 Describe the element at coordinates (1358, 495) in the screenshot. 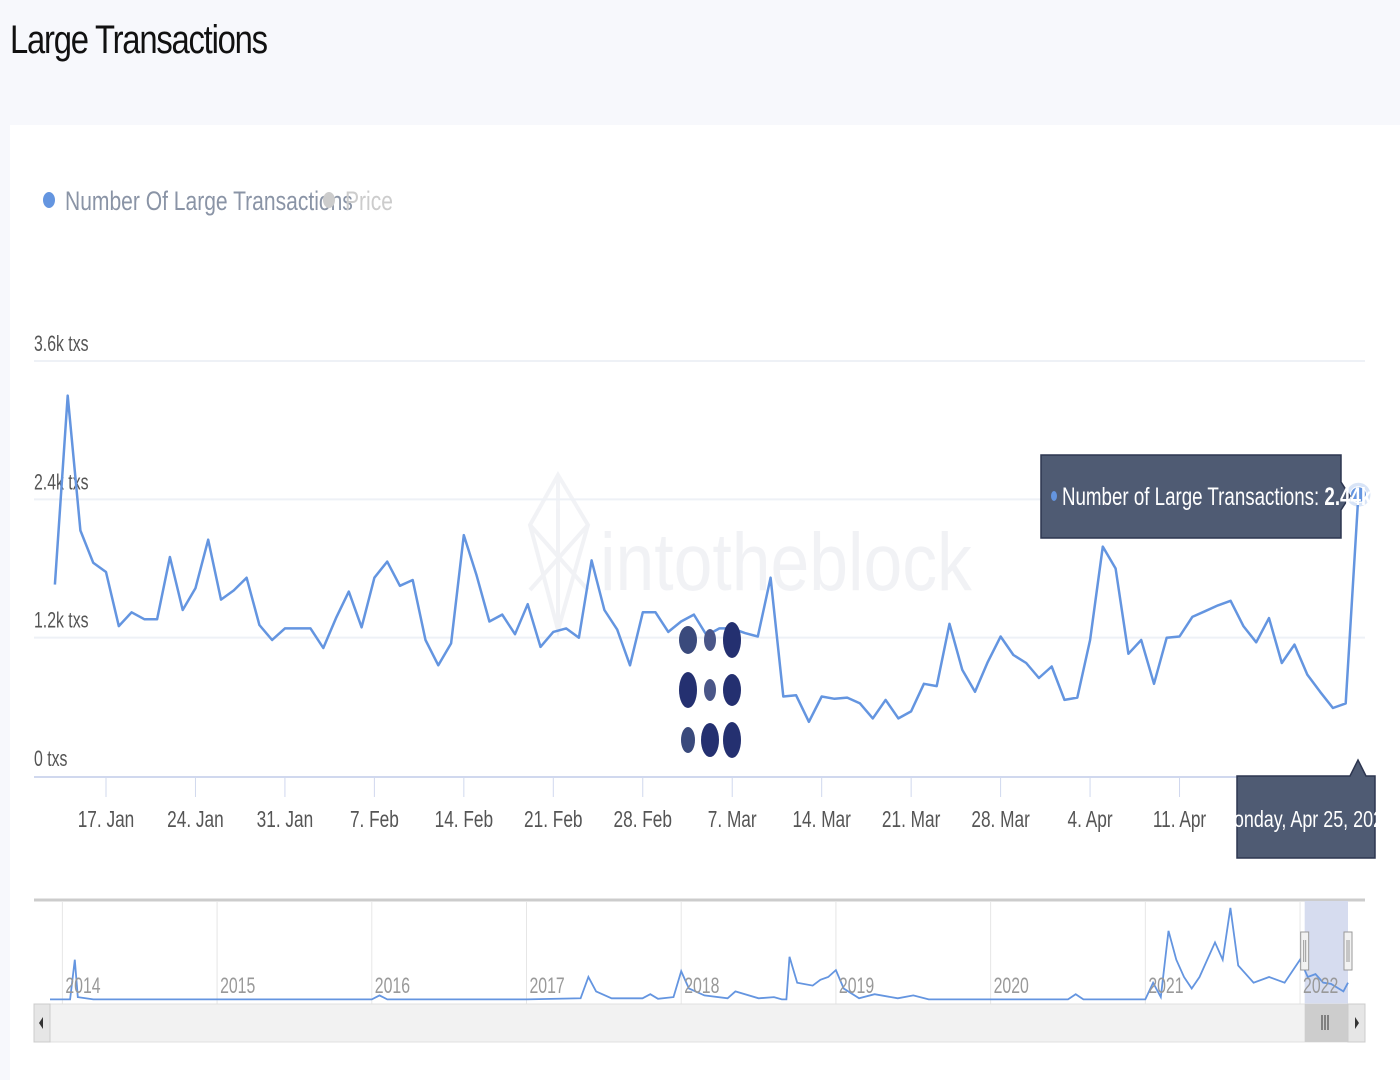

I see `hover-point` at that location.